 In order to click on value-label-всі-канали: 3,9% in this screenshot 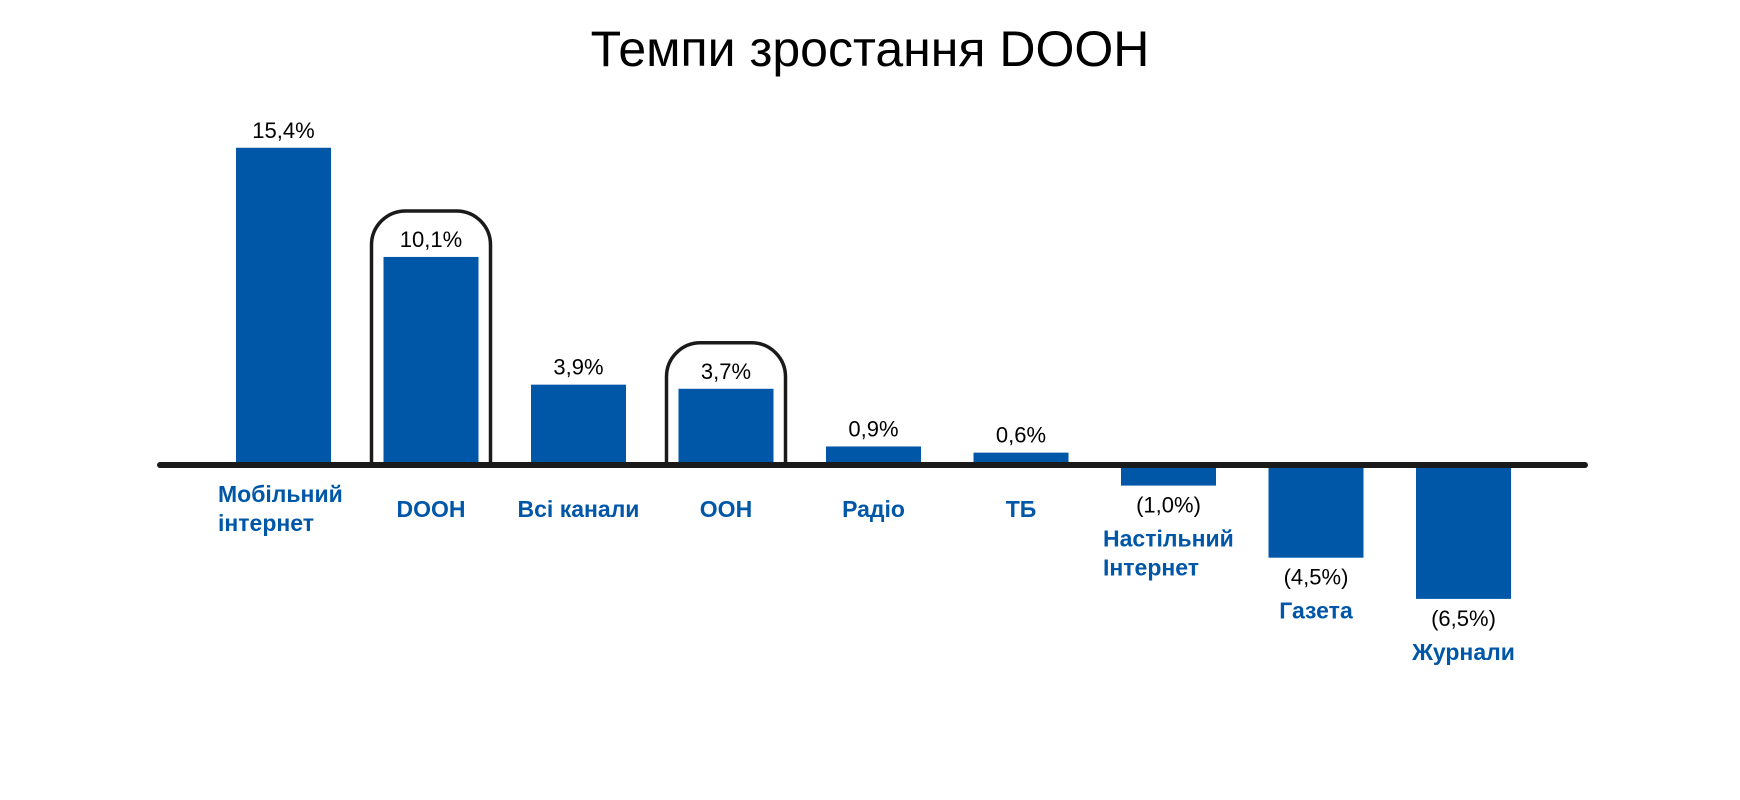, I will do `click(578, 367)`.